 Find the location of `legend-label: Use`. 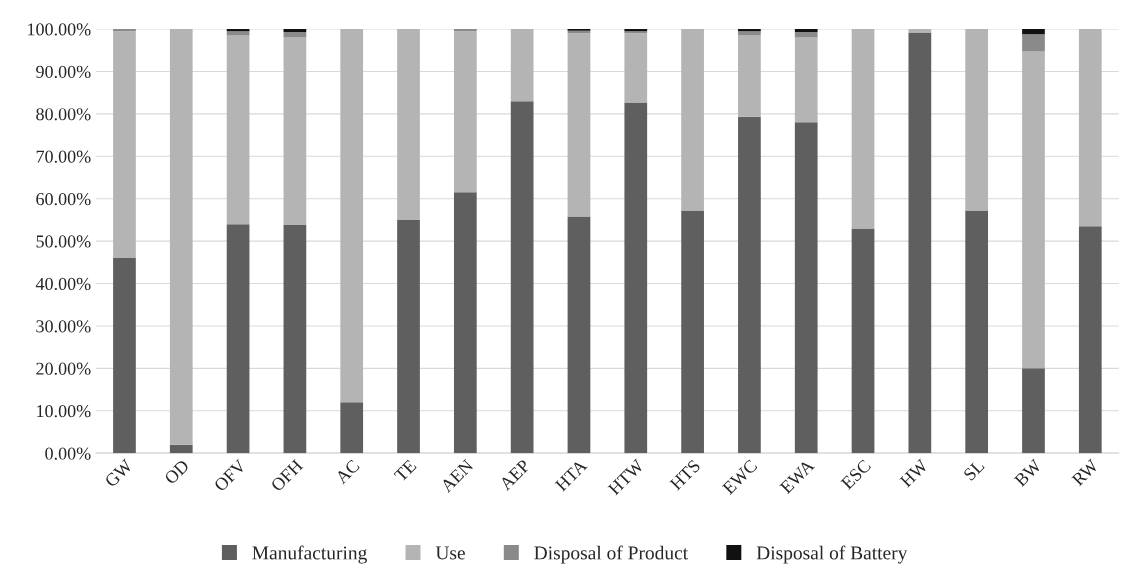

legend-label: Use is located at coordinates (450, 553).